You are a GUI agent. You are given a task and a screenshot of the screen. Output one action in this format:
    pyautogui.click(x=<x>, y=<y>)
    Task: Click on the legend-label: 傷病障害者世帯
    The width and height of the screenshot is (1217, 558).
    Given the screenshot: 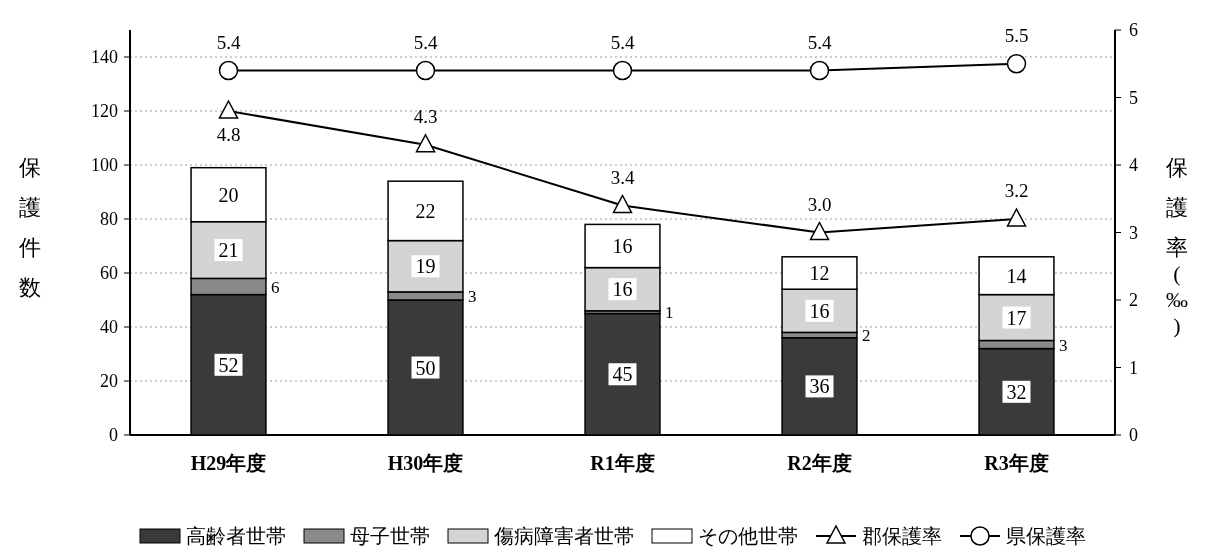 What is the action you would take?
    pyautogui.click(x=563, y=536)
    